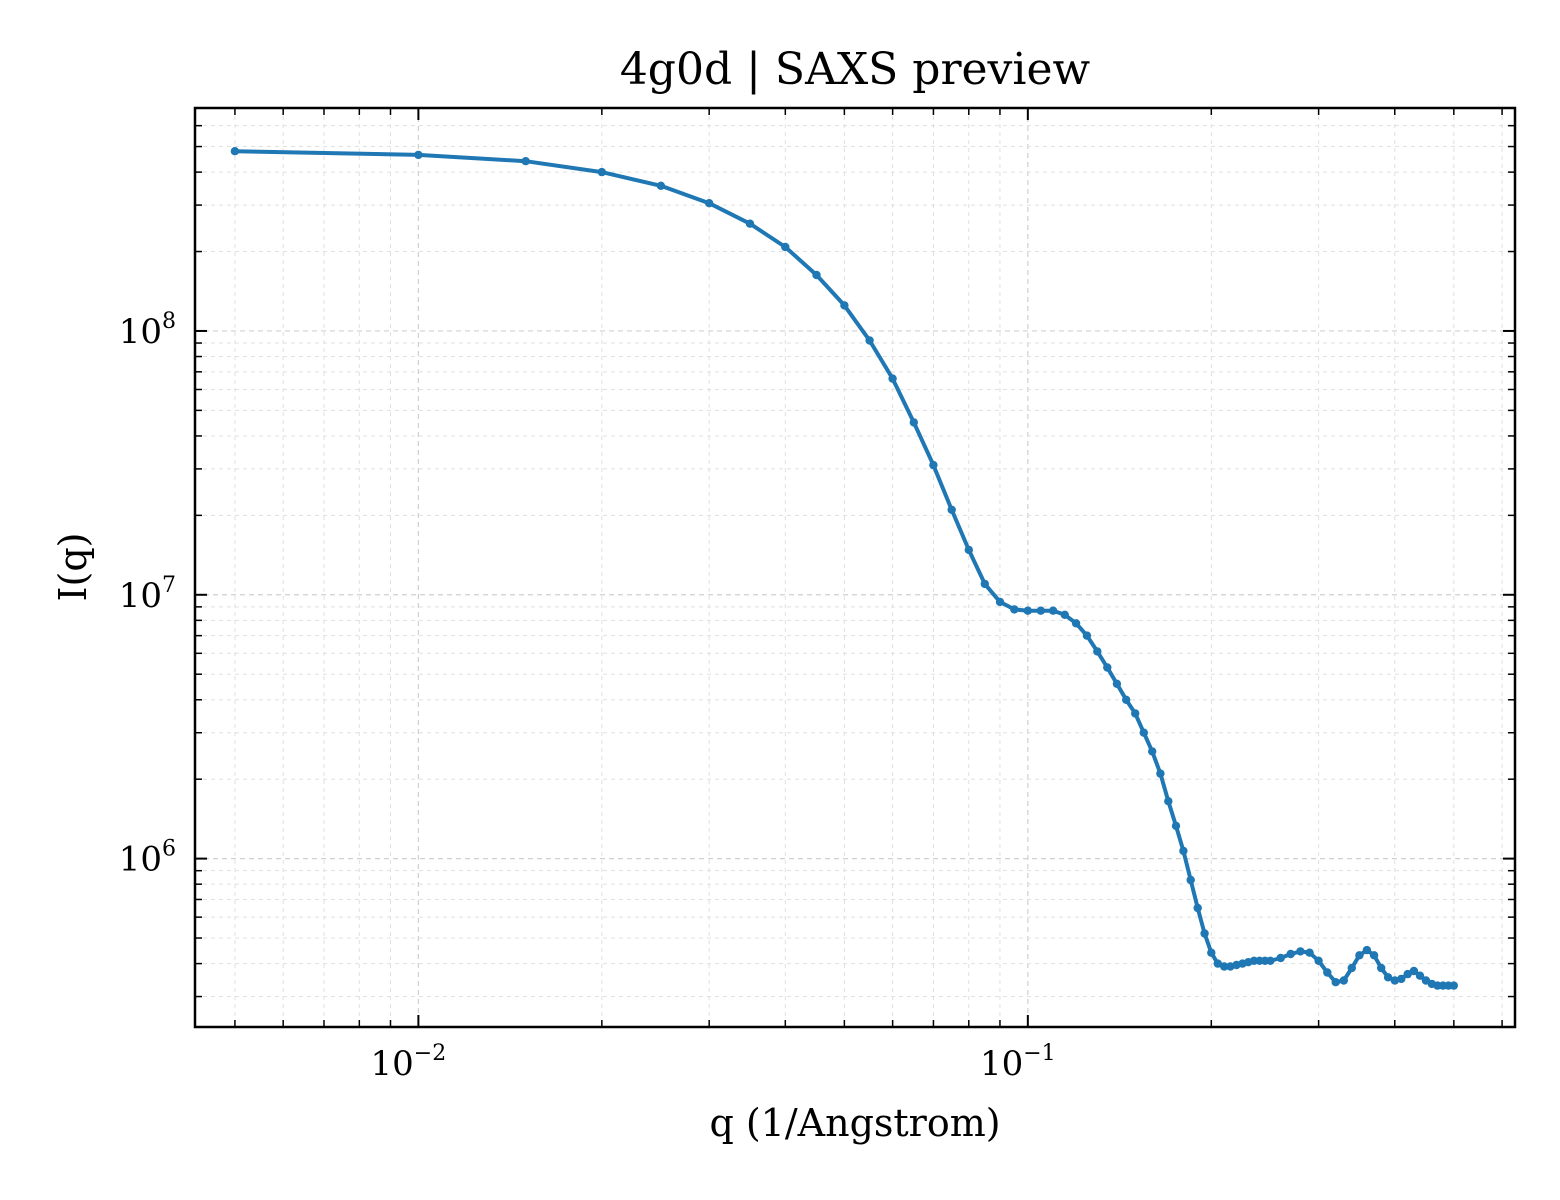 This screenshot has width=1560, height=1200. Describe the element at coordinates (147, 330) in the screenshot. I see `y-tick-label: 108` at that location.